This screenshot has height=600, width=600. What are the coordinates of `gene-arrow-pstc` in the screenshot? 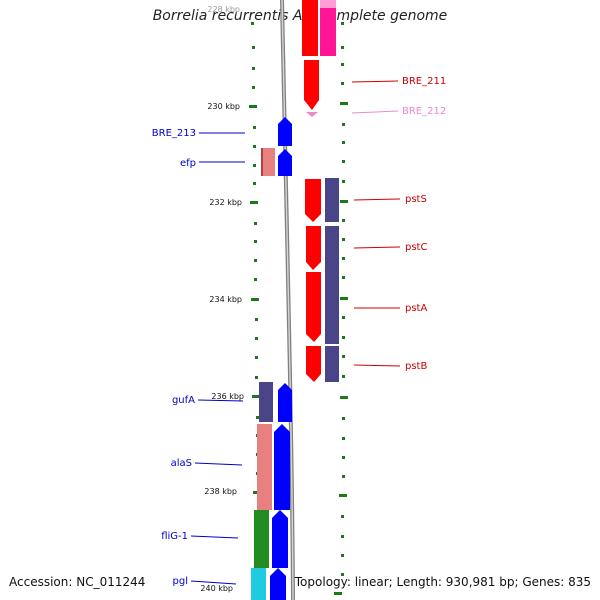 It's located at (313, 248).